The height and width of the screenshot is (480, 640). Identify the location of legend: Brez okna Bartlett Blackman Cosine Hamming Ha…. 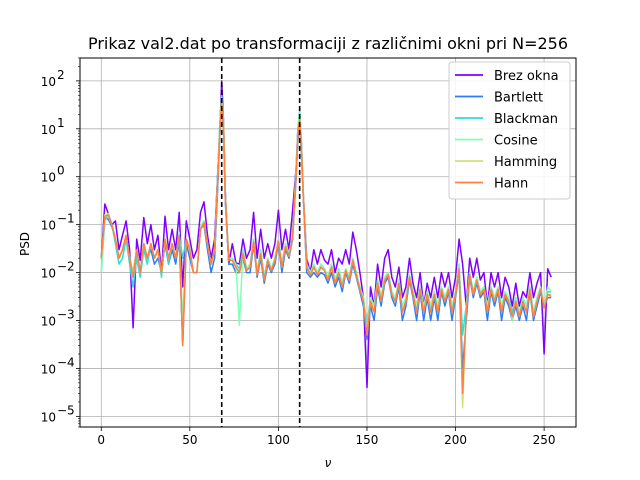
(509, 130).